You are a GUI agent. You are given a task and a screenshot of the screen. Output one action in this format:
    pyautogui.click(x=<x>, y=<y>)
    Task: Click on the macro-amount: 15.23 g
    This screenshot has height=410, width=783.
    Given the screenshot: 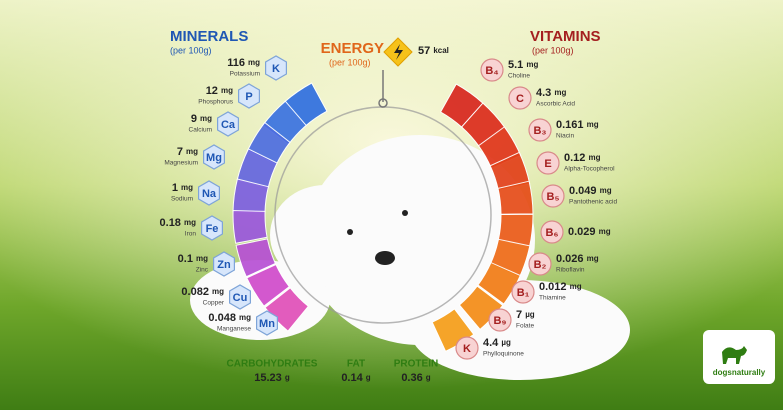 What is the action you would take?
    pyautogui.click(x=272, y=378)
    